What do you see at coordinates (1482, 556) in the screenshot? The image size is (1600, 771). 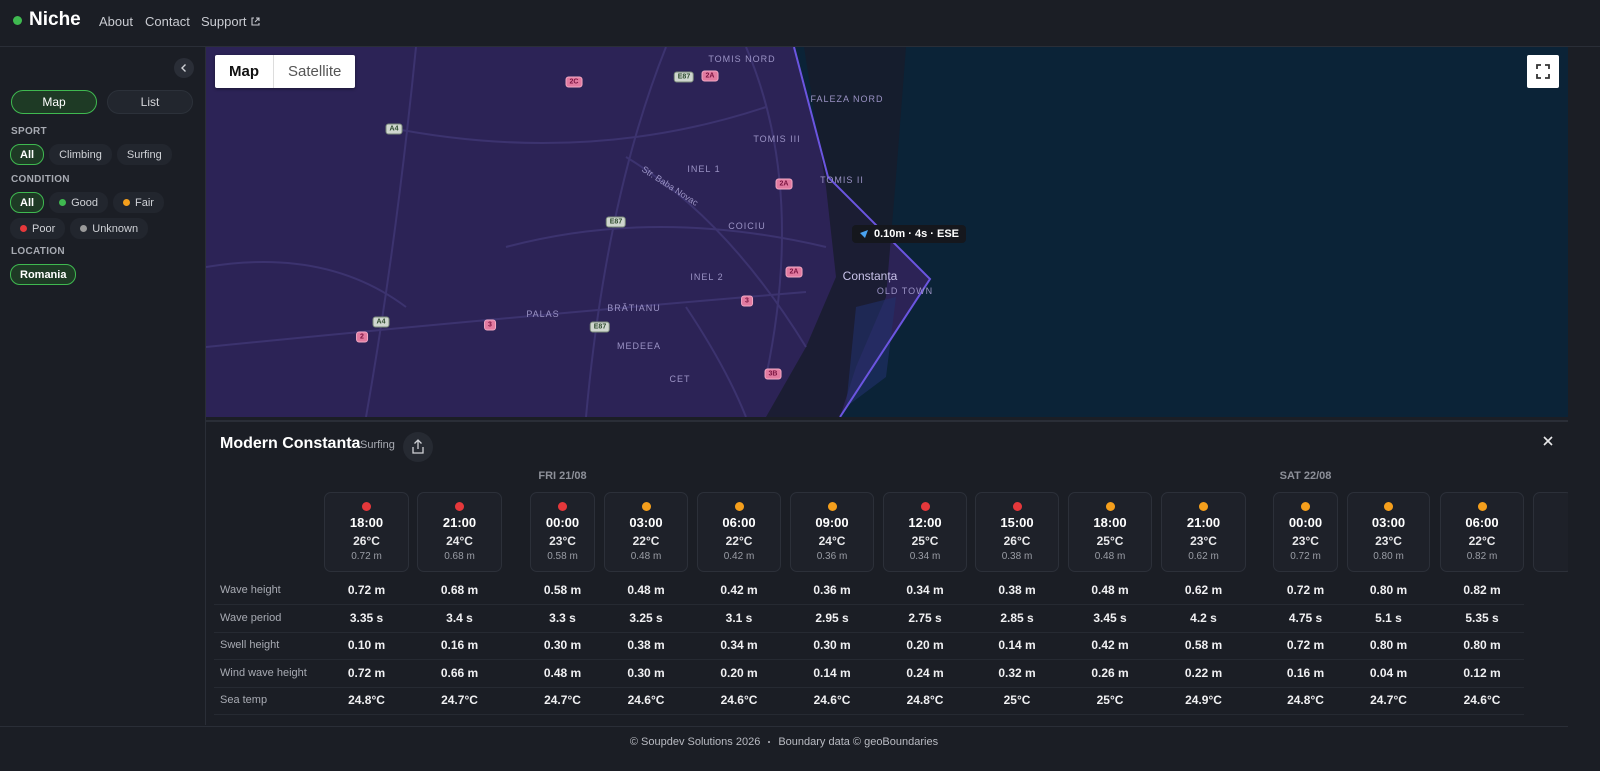 I see `slot-wave: 0.82 m` at bounding box center [1482, 556].